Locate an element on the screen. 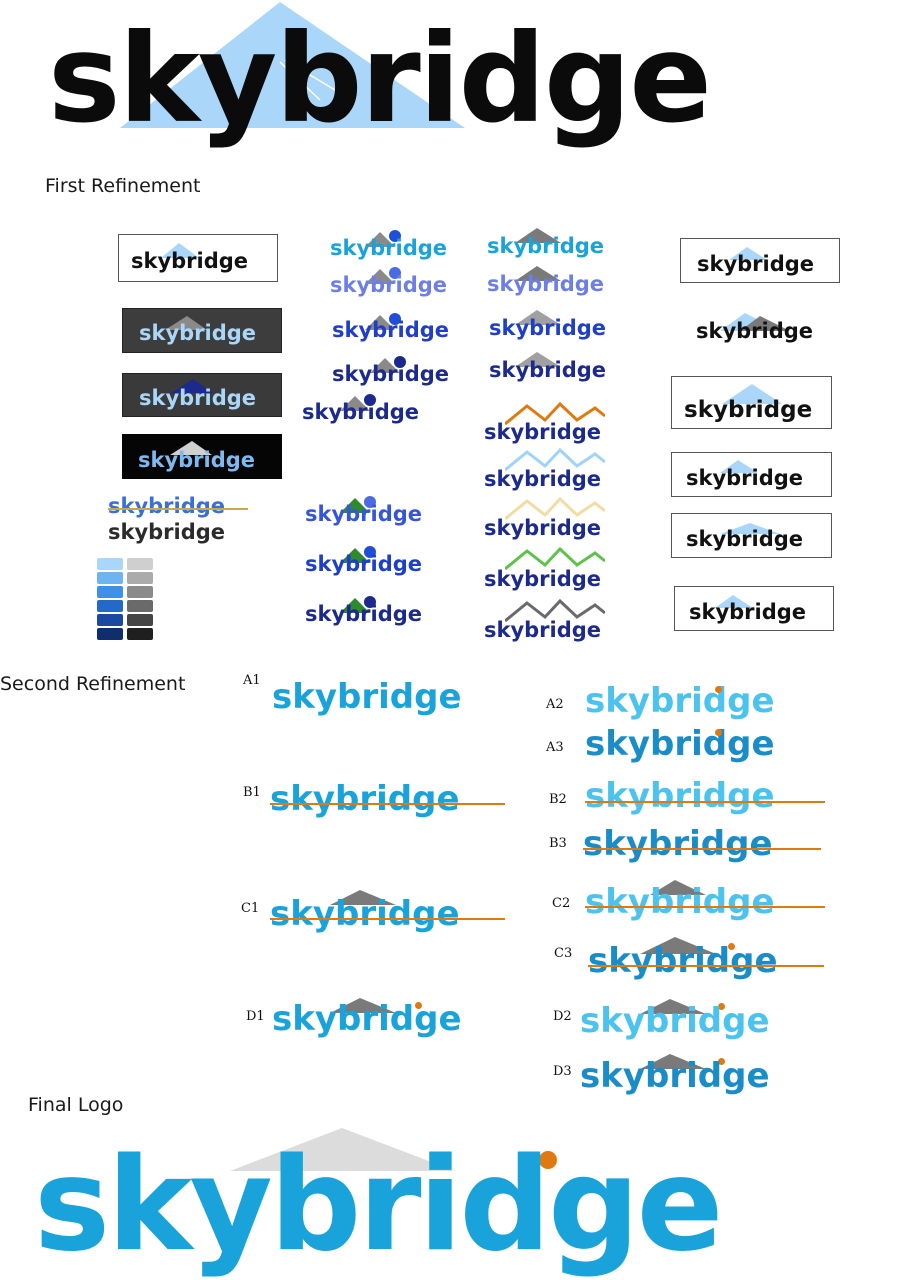 This screenshot has height=1280, width=900. variant-label-a2: A2 is located at coordinates (555, 704).